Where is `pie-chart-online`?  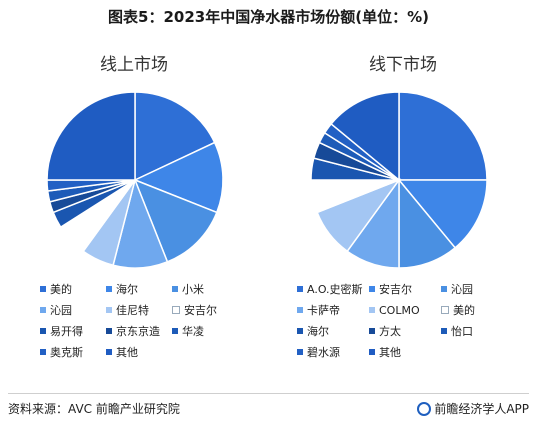 pie-chart-online is located at coordinates (135, 180).